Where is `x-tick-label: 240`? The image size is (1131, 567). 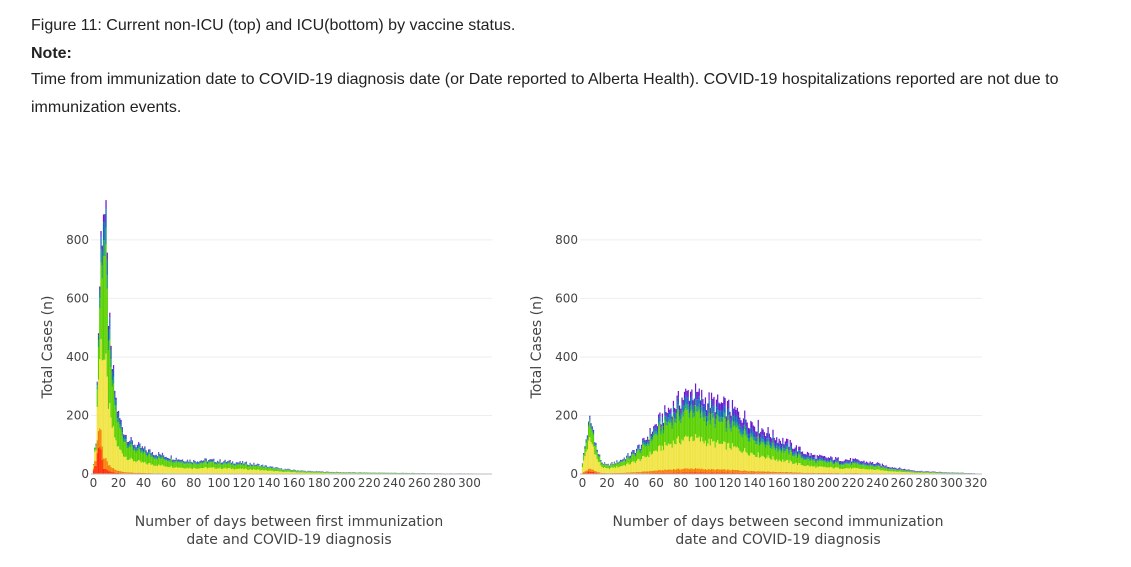 x-tick-label: 240 is located at coordinates (877, 483).